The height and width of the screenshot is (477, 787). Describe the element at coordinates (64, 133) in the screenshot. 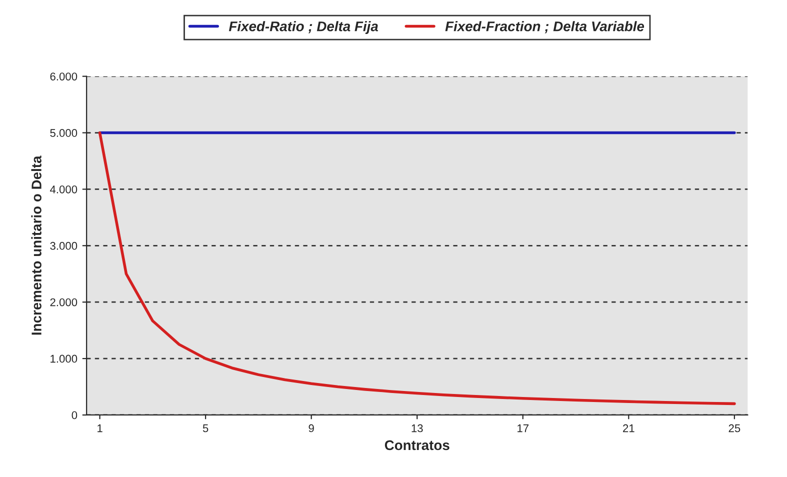

I see `y-tick-label: 5.000` at that location.